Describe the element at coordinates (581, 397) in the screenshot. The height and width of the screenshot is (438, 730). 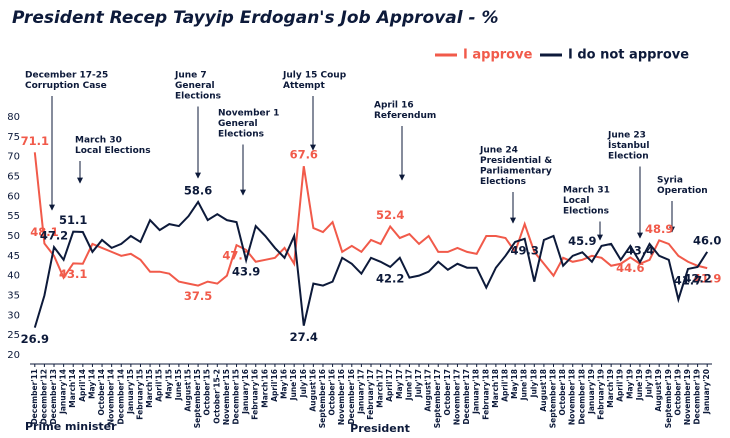
I see `x-tick-label: December'18` at that location.